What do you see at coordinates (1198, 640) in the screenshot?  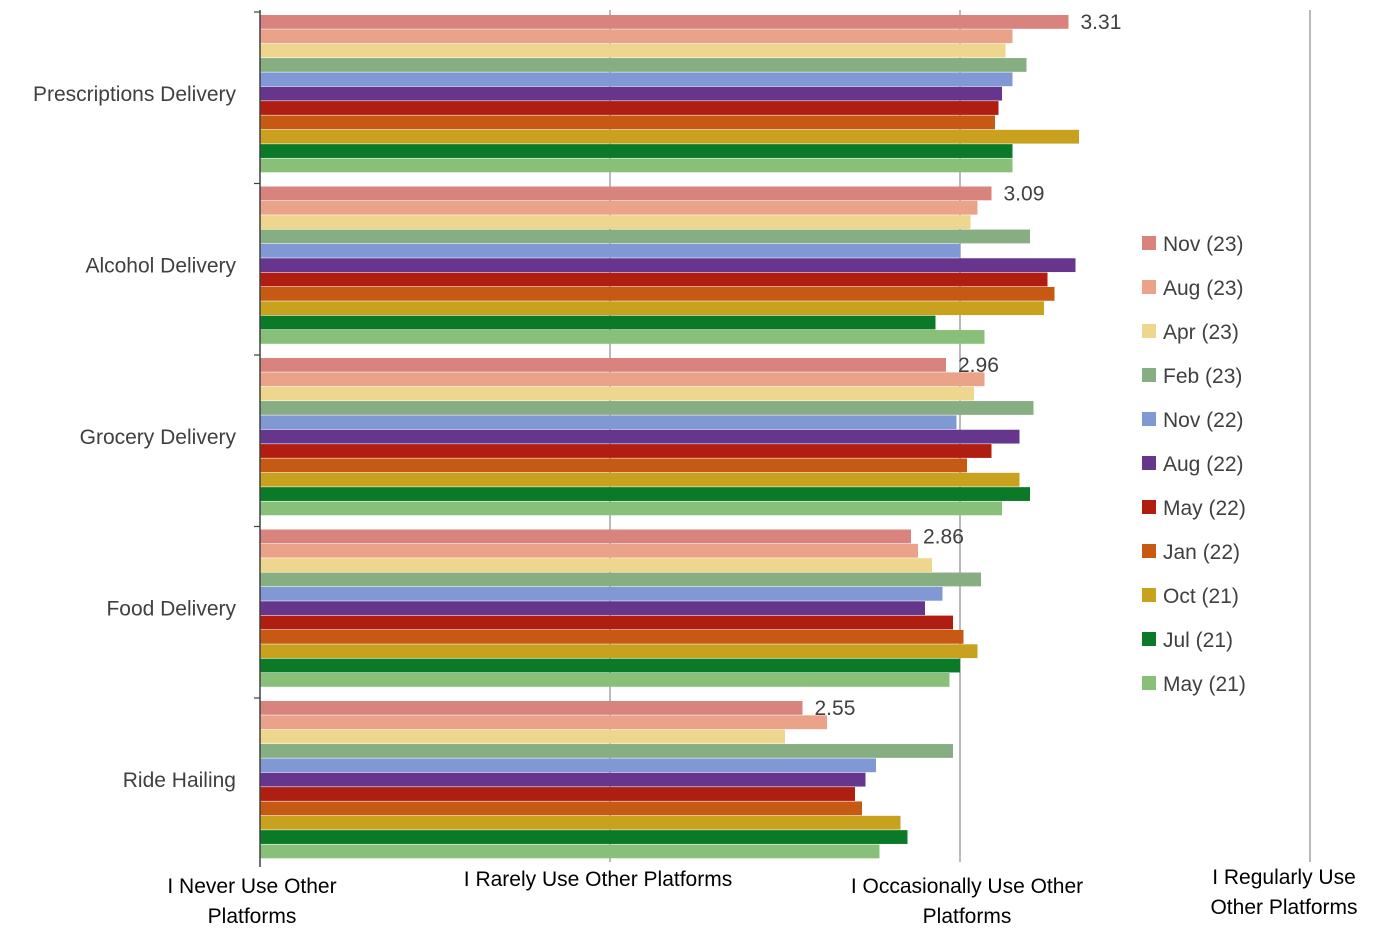 I see `legend-label-jul-21: Jul (21)` at bounding box center [1198, 640].